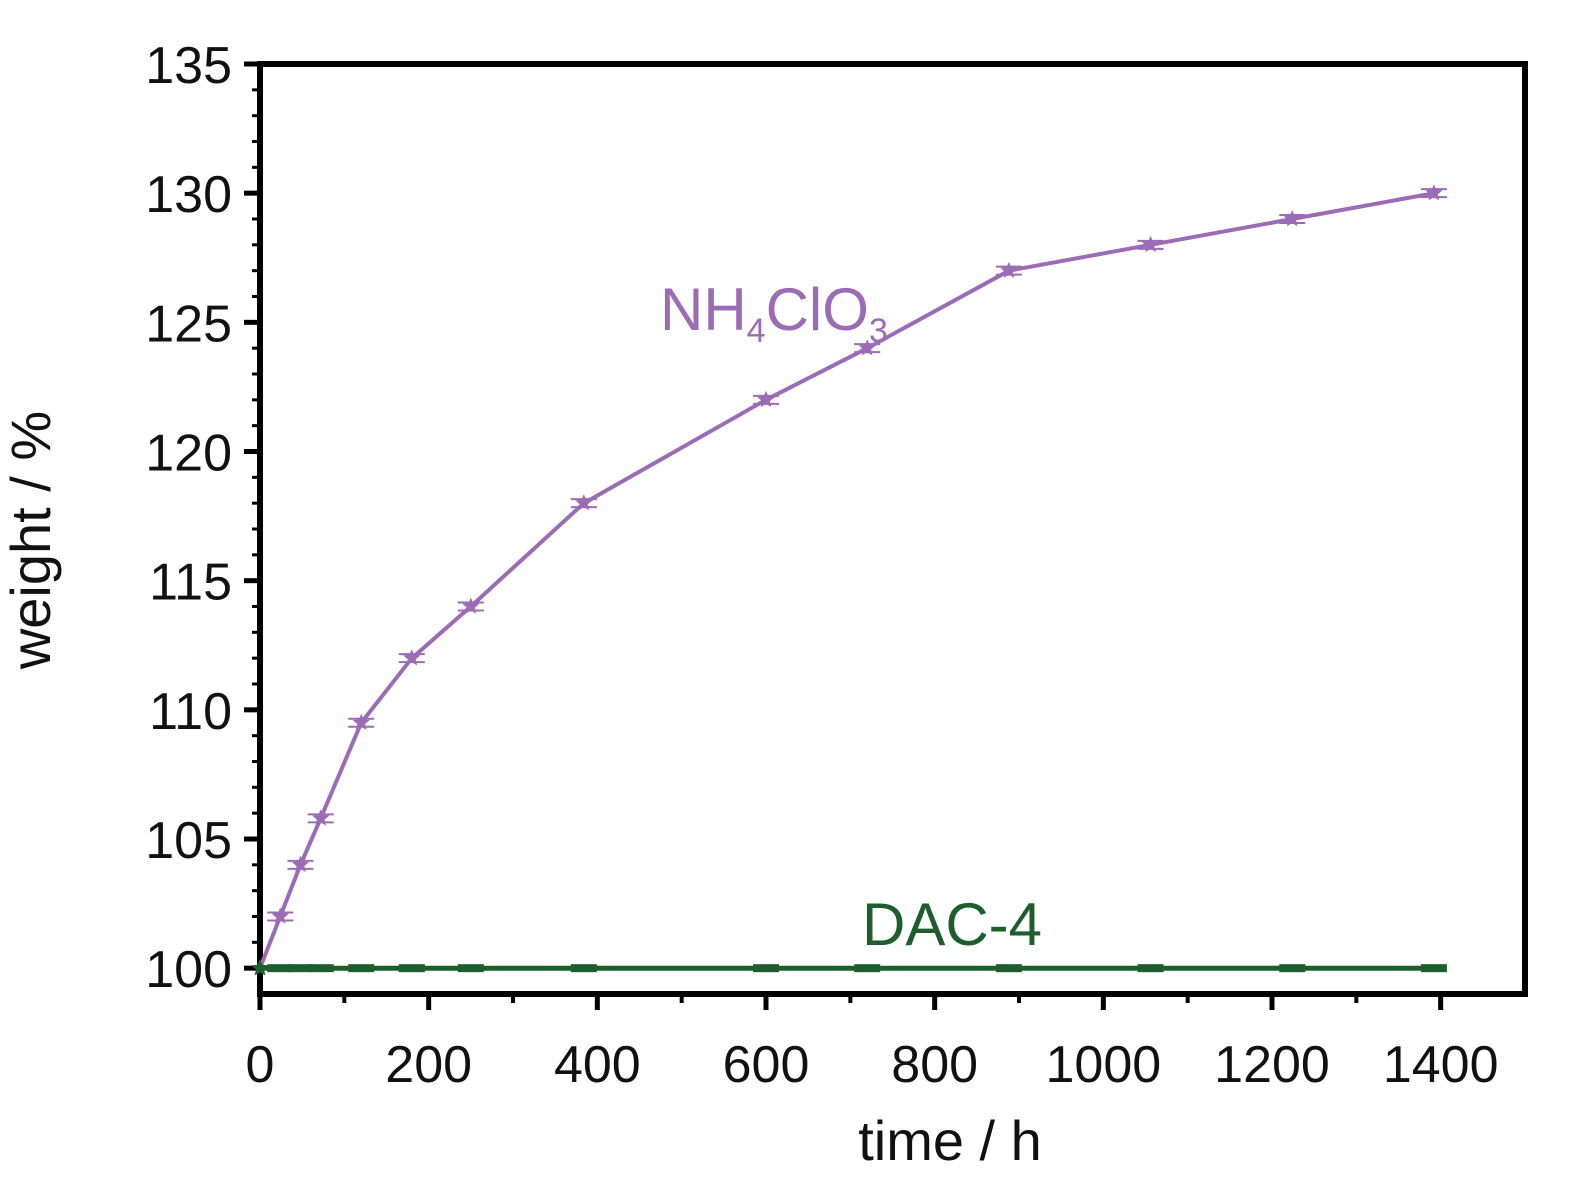 The height and width of the screenshot is (1181, 1593). I want to click on x-tick-label: 1200, so click(1272, 1065).